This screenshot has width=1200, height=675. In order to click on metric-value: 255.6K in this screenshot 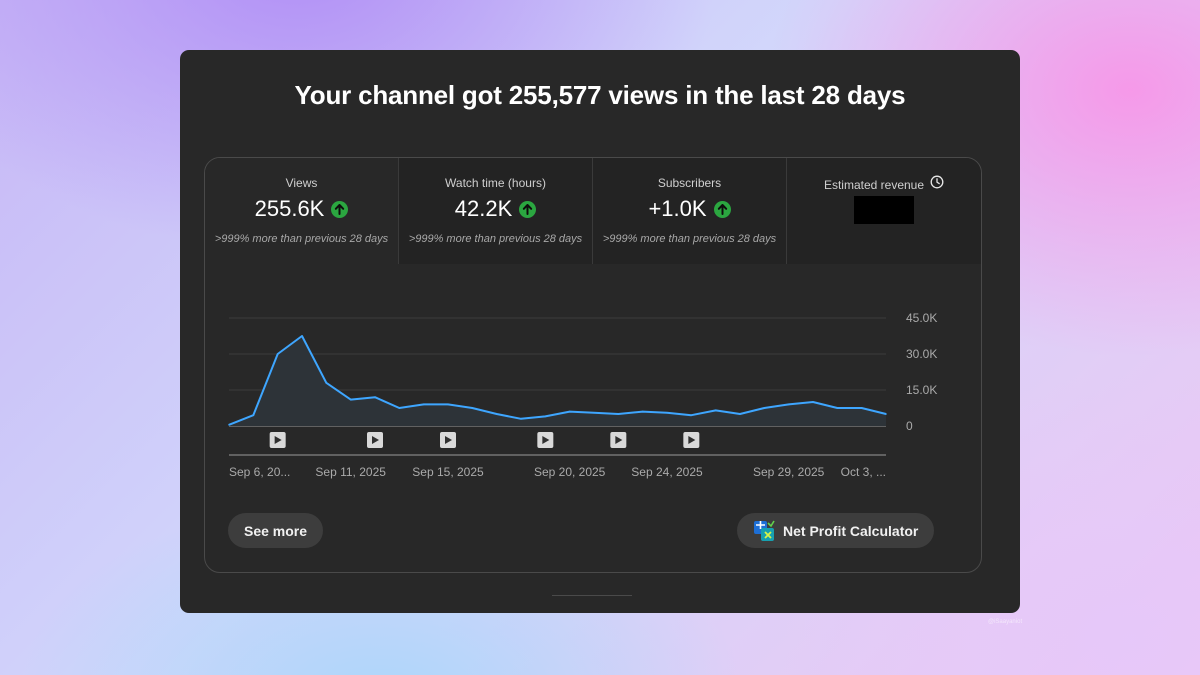, I will do `click(289, 208)`.